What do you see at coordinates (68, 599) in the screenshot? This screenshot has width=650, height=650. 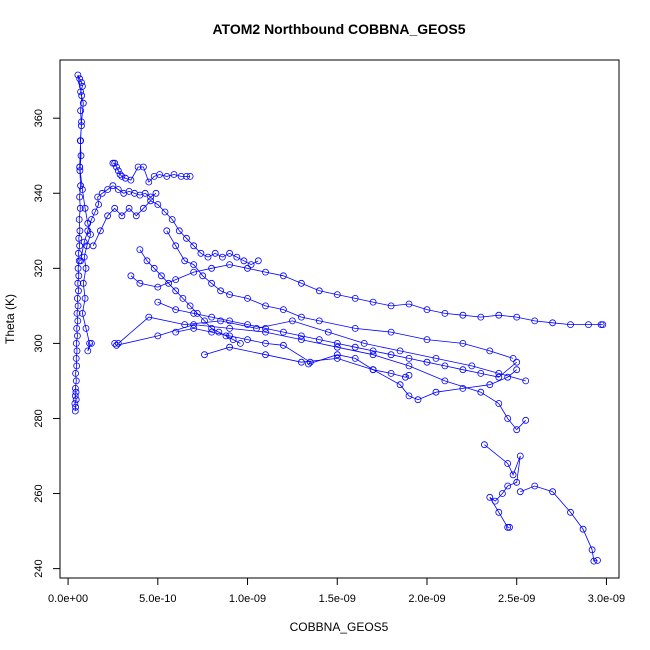 I see `x-tick-label: 0.0e+00` at bounding box center [68, 599].